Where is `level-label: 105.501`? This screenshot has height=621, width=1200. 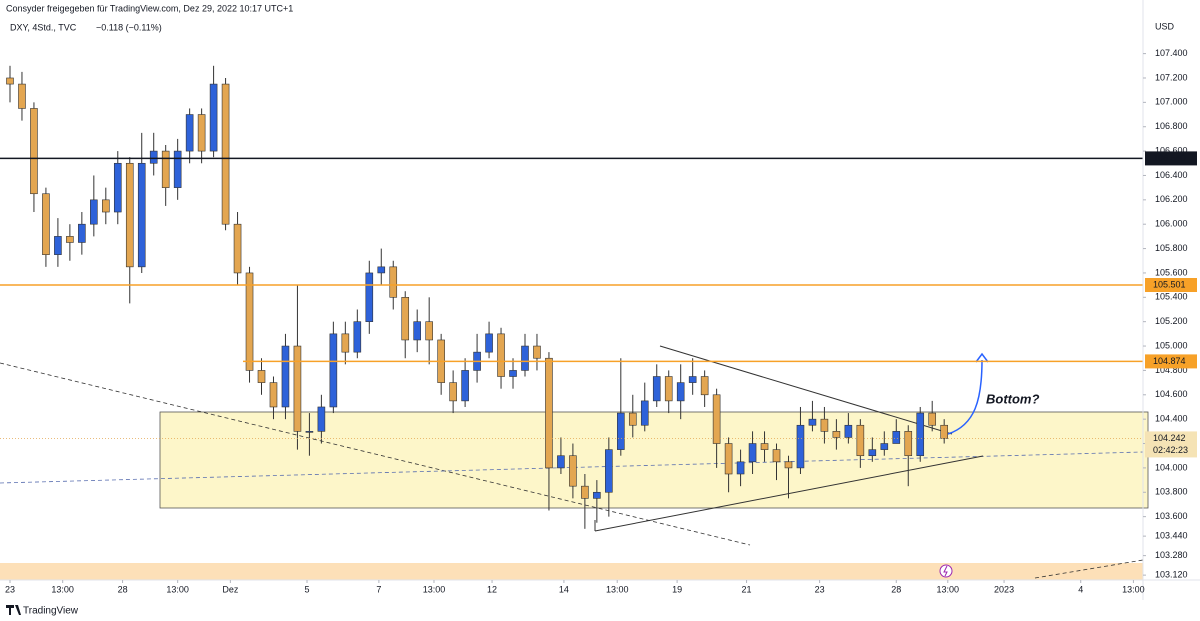
level-label: 105.501 is located at coordinates (1169, 284).